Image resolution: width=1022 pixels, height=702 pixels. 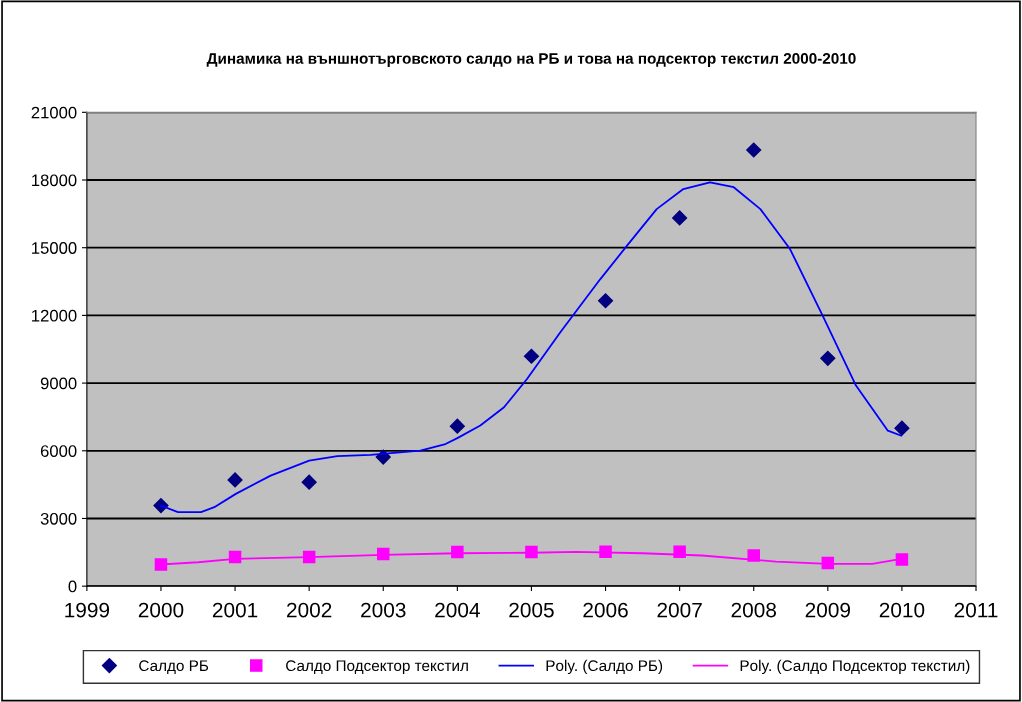 What do you see at coordinates (976, 610) in the screenshot?
I see `x-tick-label: 2011` at bounding box center [976, 610].